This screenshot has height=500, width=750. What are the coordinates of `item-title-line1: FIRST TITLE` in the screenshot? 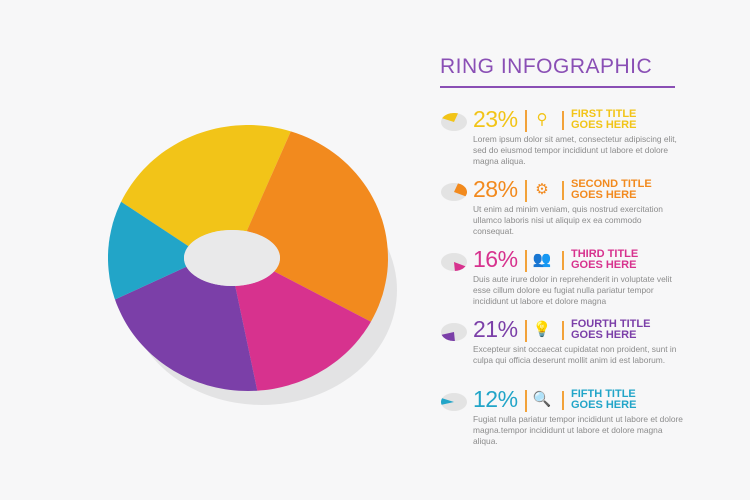 It's located at (604, 114).